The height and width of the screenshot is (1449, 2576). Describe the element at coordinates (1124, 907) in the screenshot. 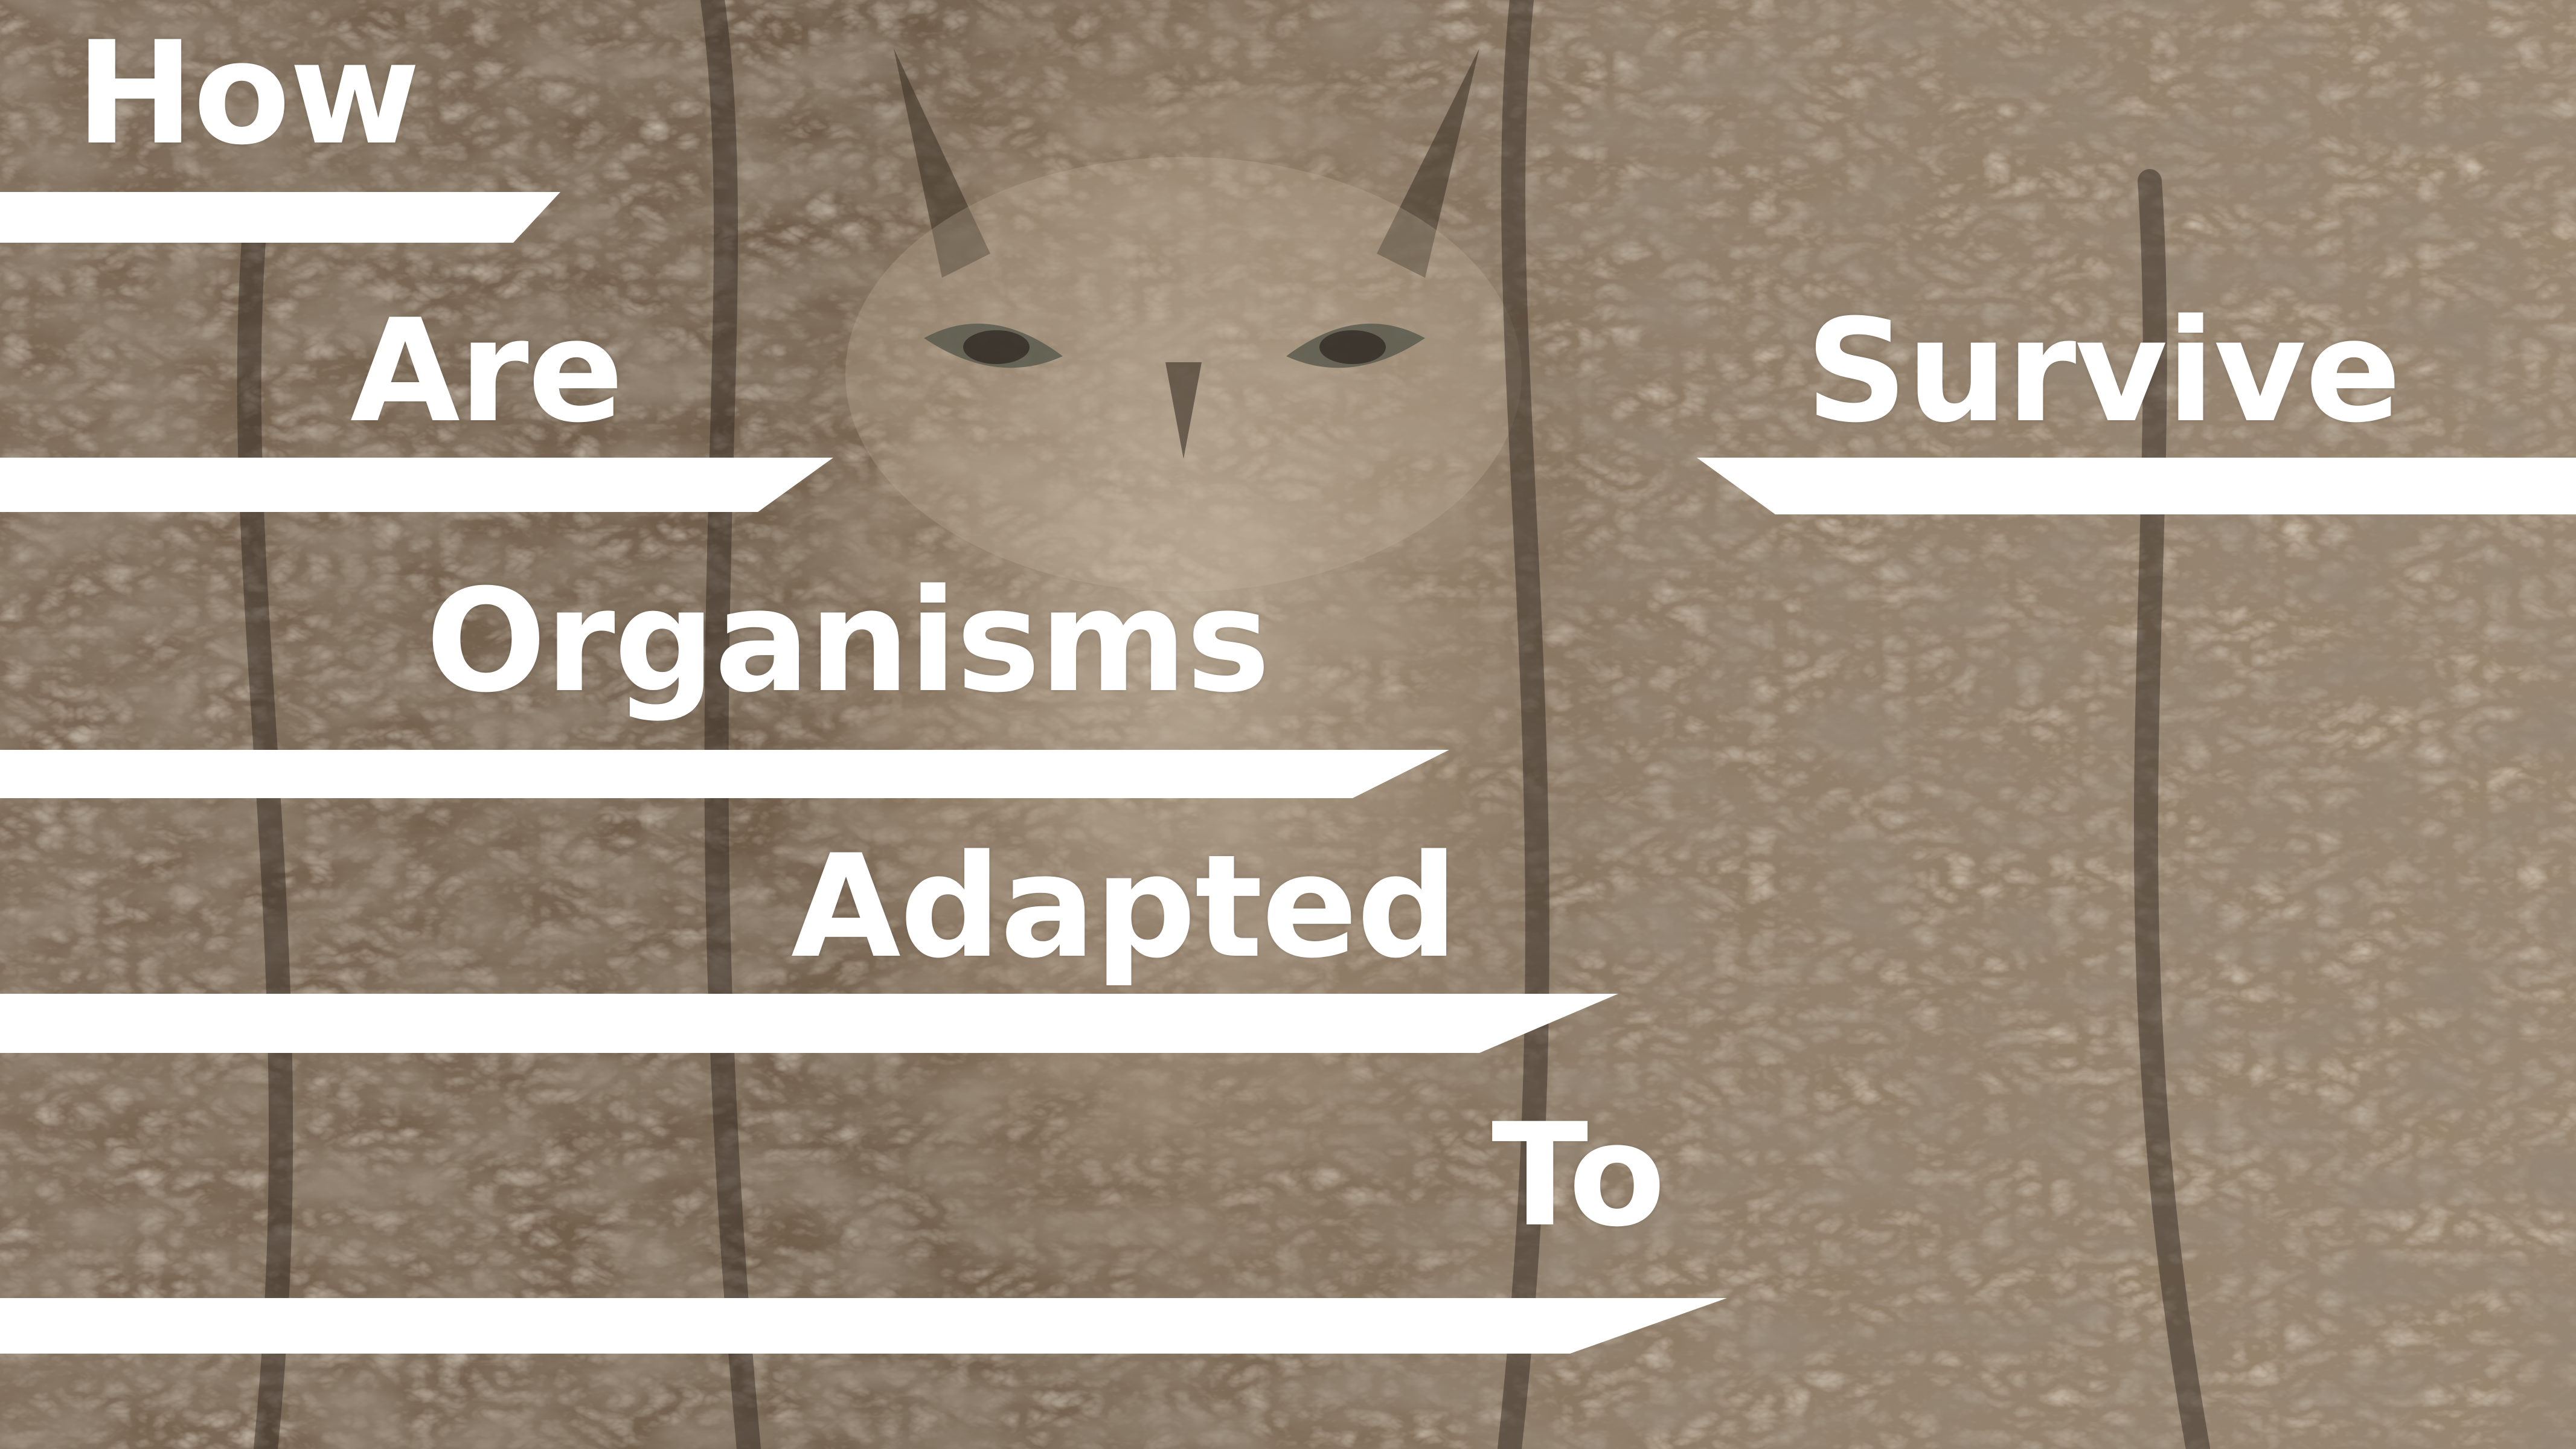

I see `title-word-adapted: Adapted` at that location.